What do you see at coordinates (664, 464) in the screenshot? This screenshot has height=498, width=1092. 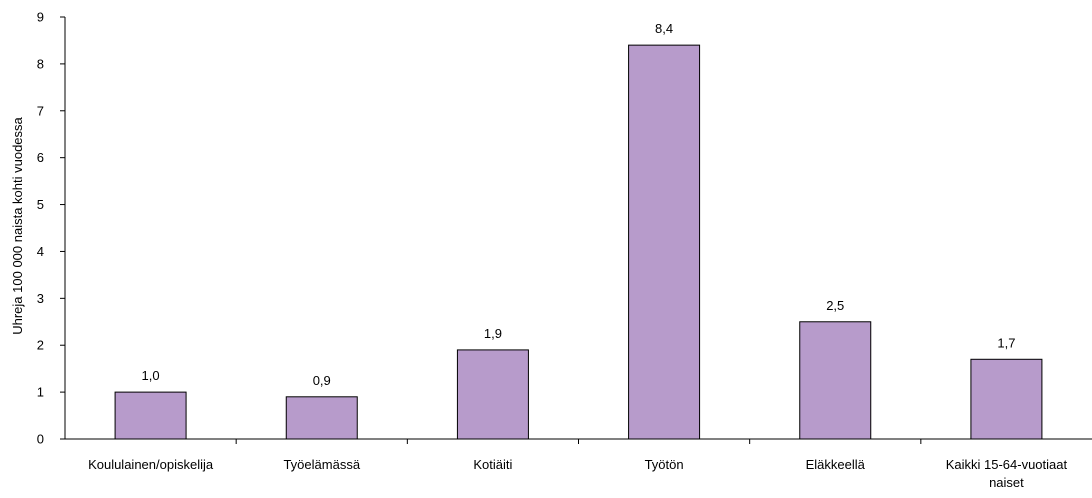 I see `x-category-label: Työtön` at bounding box center [664, 464].